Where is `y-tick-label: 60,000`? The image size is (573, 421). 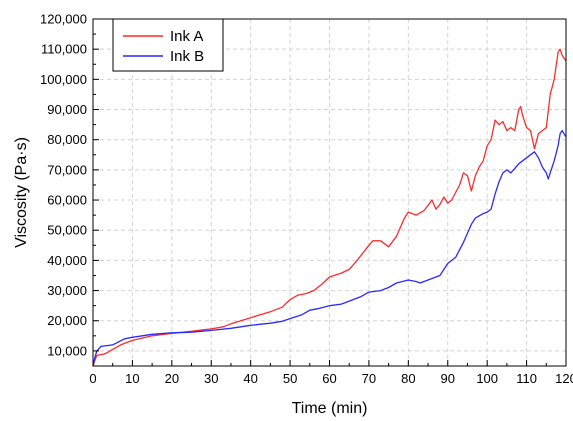
y-tick-label: 60,000 is located at coordinates (67, 200).